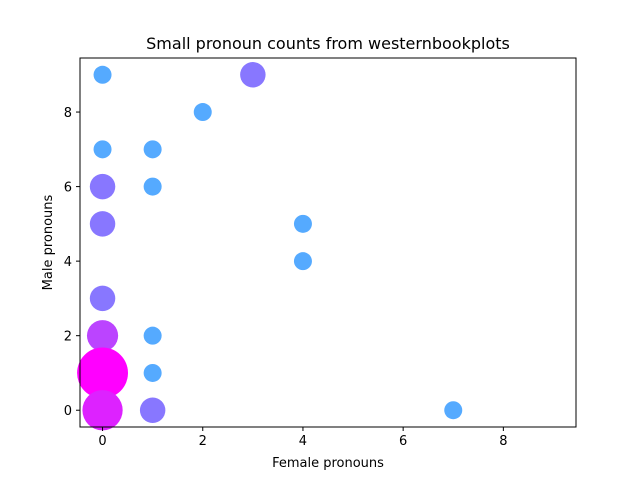 The height and width of the screenshot is (480, 640). I want to click on x-axis-ticks: 0 2 4 6 8, so click(302, 438).